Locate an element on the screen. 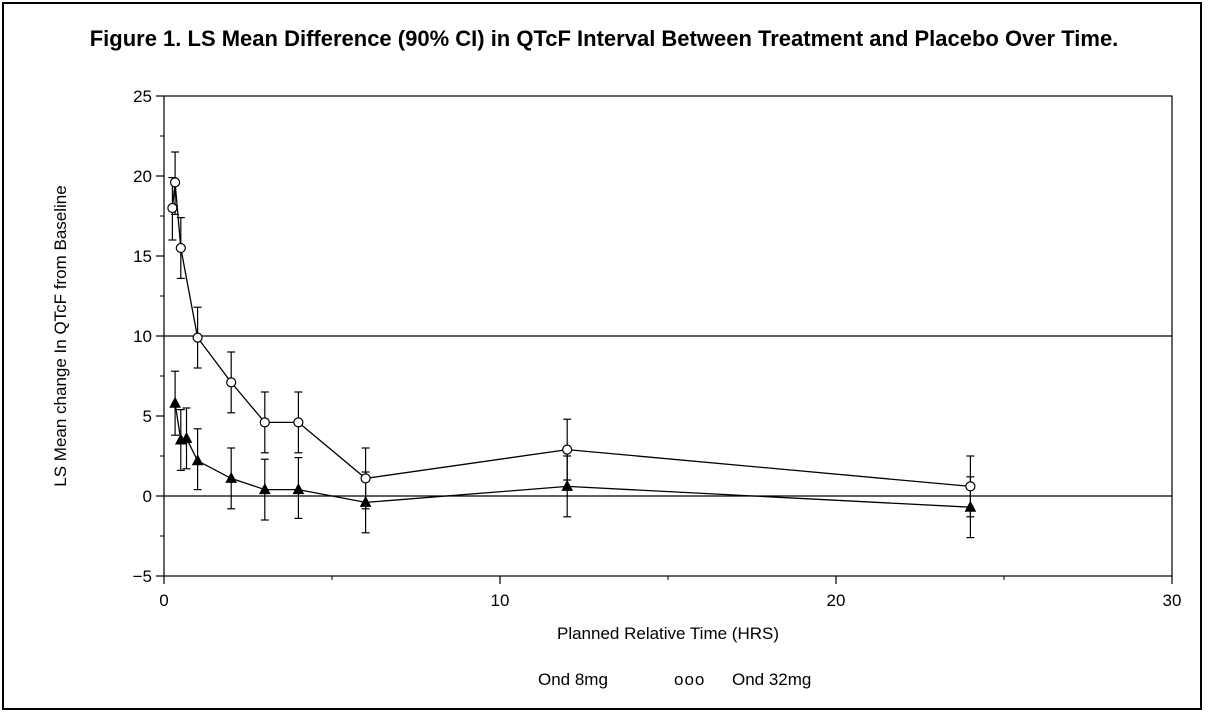 This screenshot has height=716, width=1208. x-tick-label: 10 is located at coordinates (500, 600).